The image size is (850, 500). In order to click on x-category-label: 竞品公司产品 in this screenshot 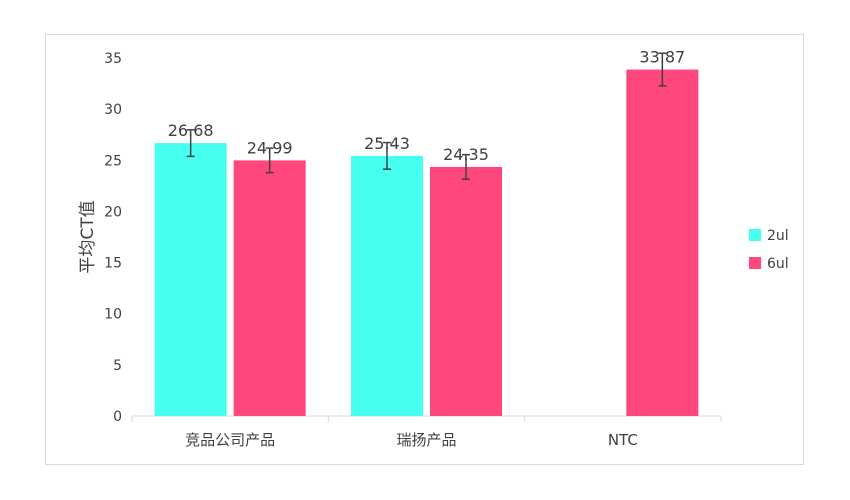, I will do `click(230, 440)`.